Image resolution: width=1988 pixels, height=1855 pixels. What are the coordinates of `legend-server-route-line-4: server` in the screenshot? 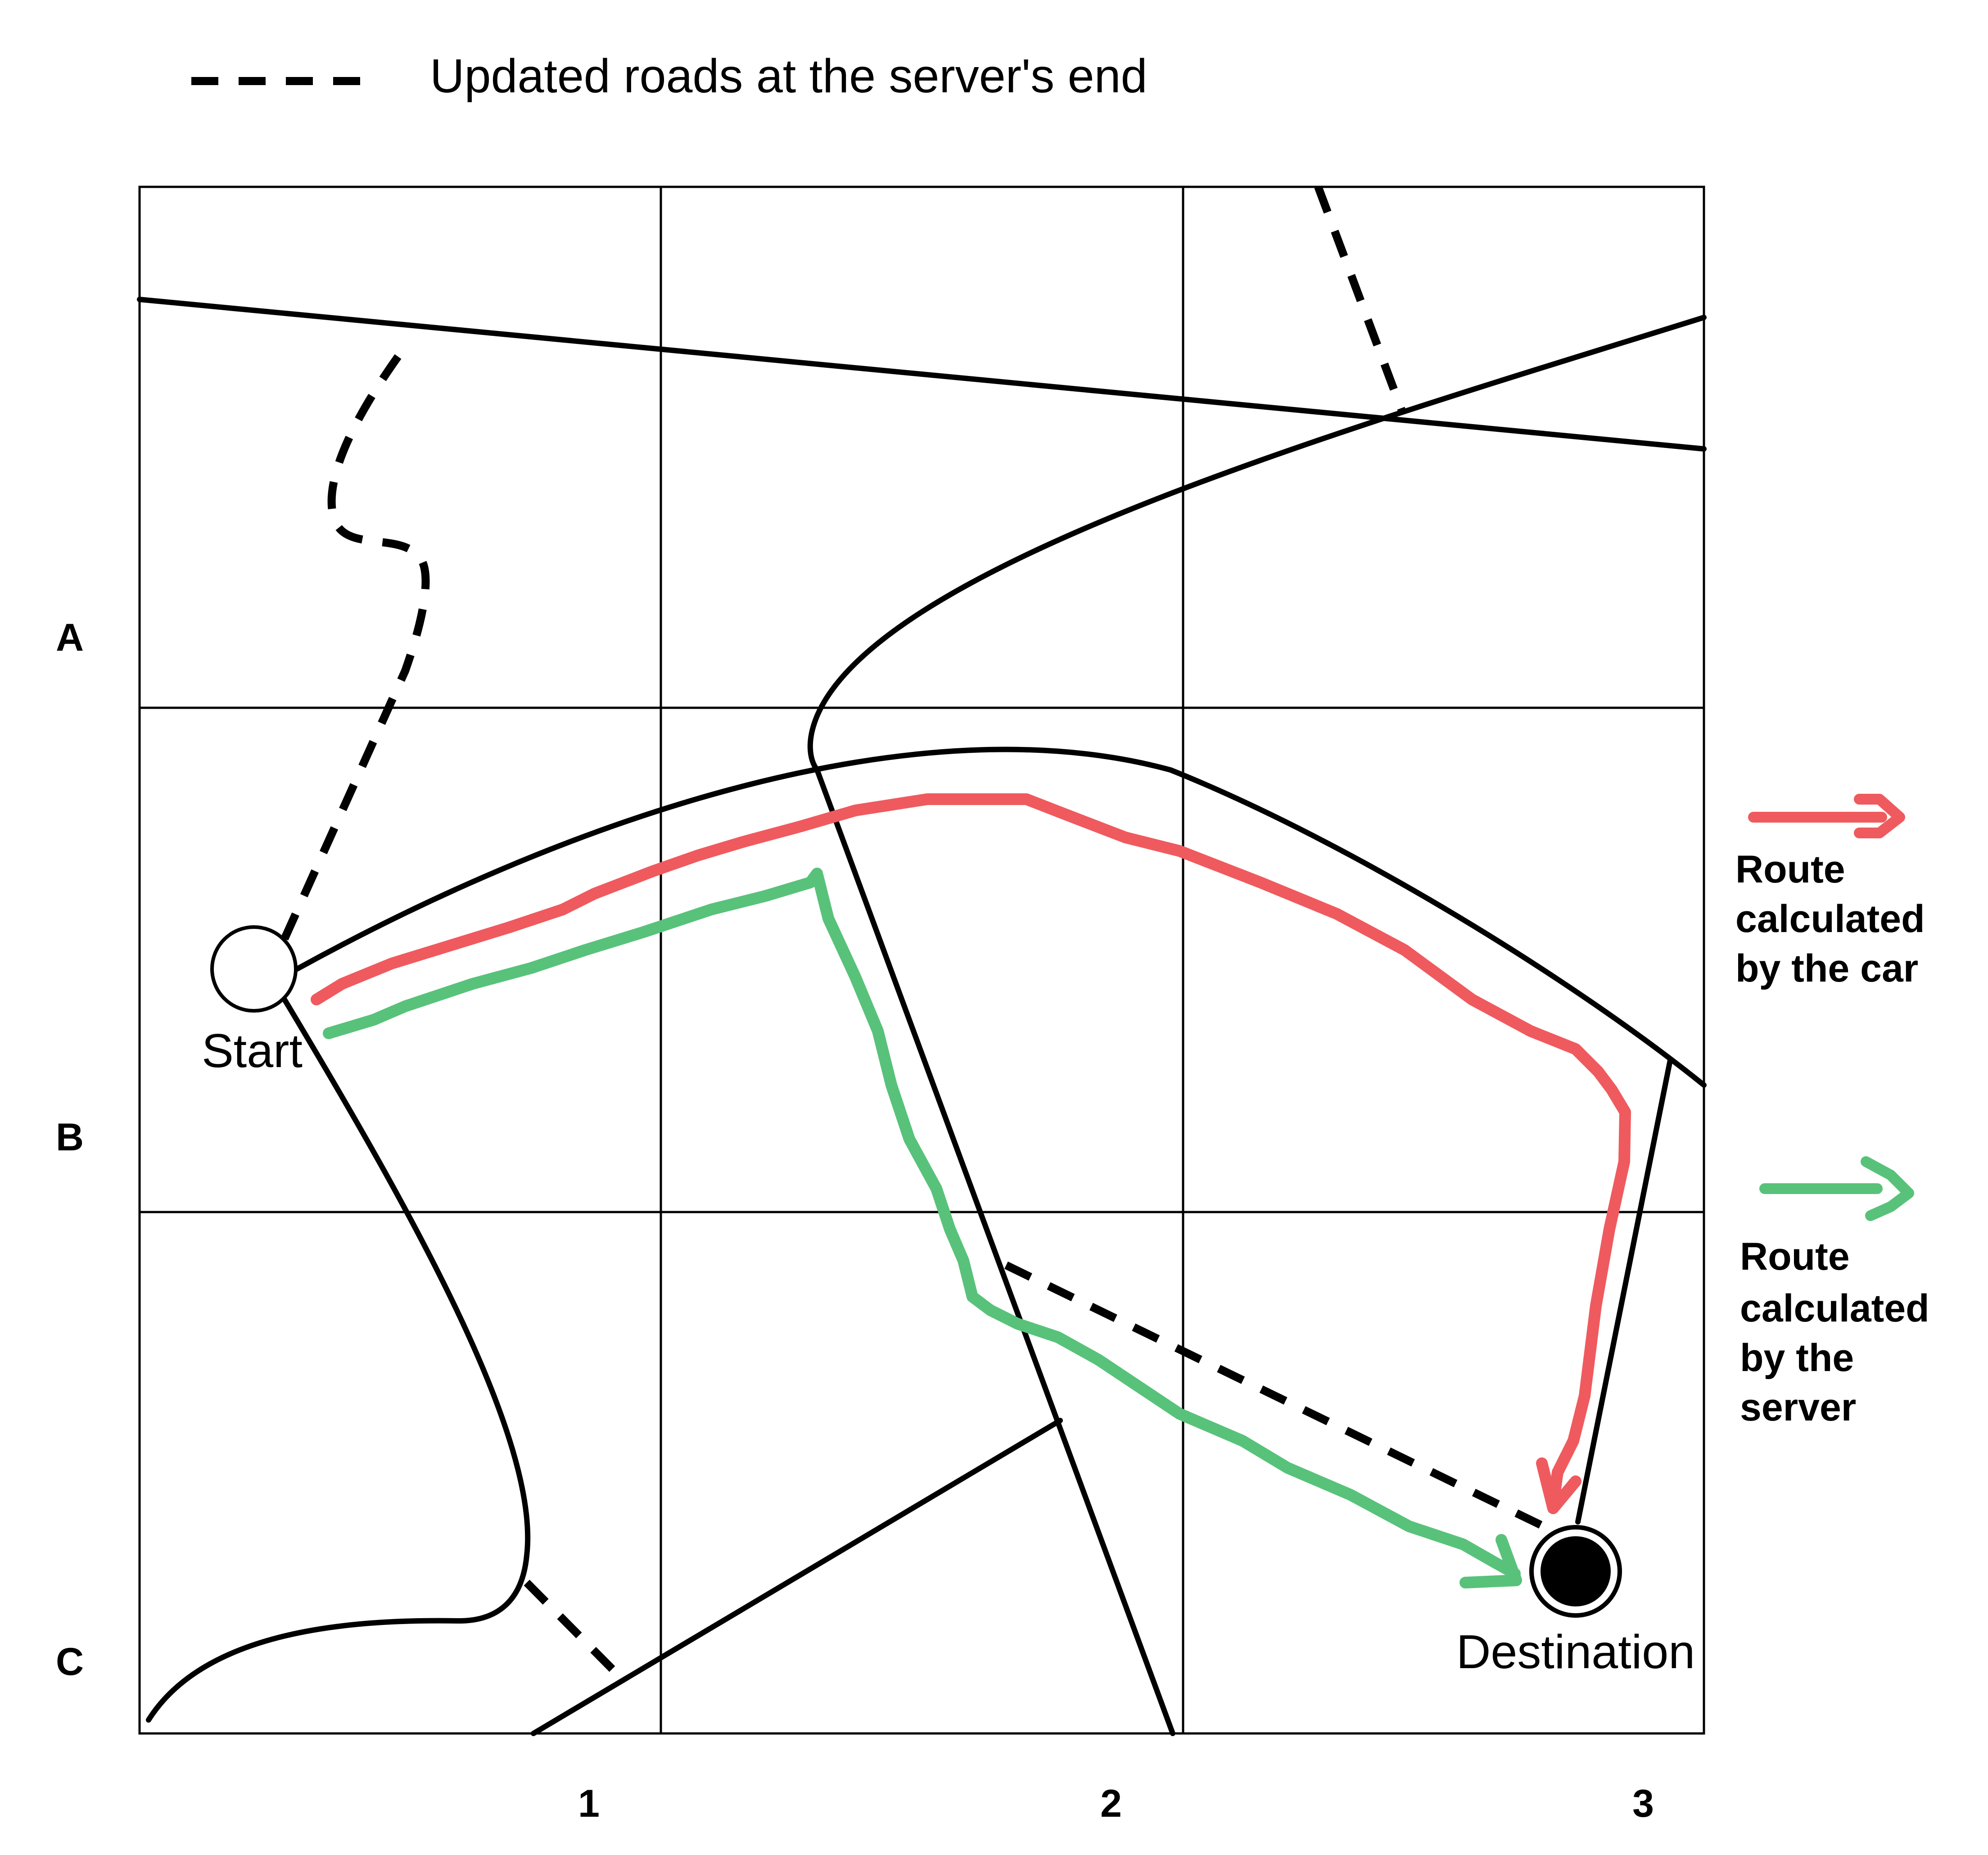 It's located at (1798, 1408).